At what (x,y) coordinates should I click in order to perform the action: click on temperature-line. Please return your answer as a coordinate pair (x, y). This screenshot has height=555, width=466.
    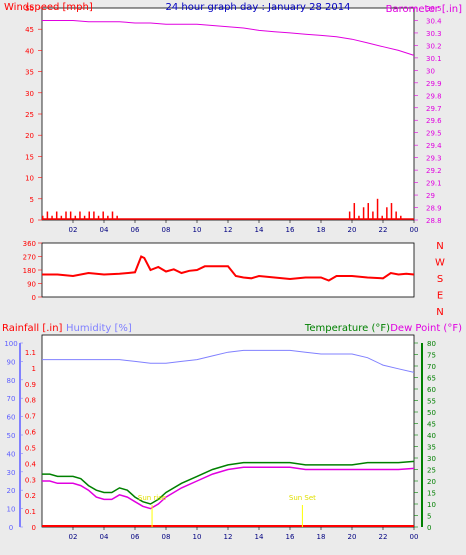
    Looking at the image, I should click on (228, 482).